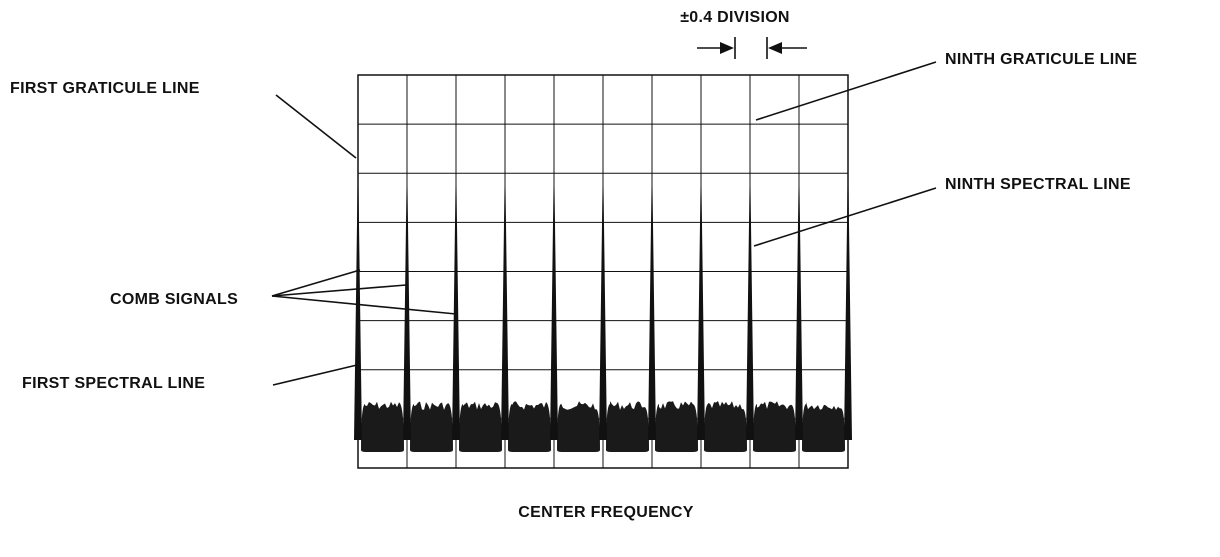 The height and width of the screenshot is (557, 1220). What do you see at coordinates (364, 292) in the screenshot?
I see `pointers` at bounding box center [364, 292].